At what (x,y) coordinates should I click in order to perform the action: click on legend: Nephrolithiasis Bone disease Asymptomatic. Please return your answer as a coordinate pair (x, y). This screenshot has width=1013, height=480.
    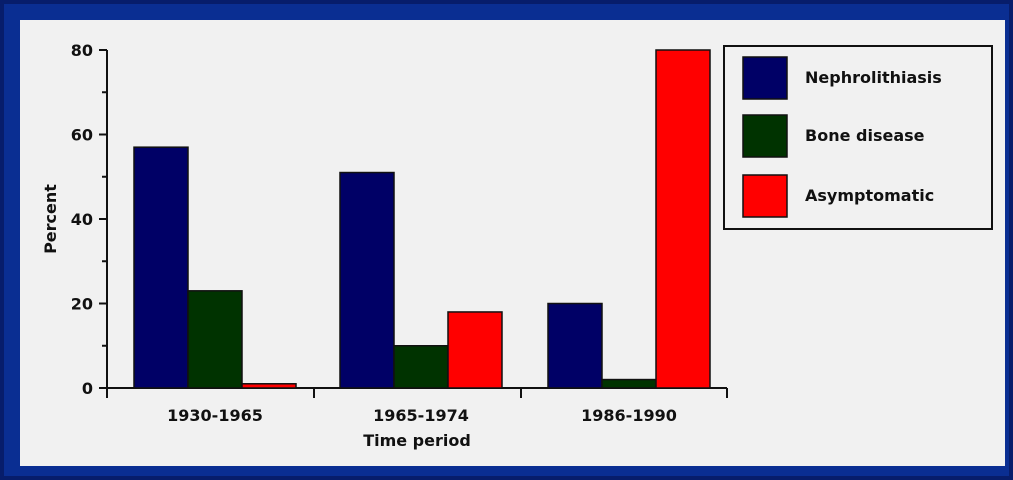
    Looking at the image, I should click on (858, 137).